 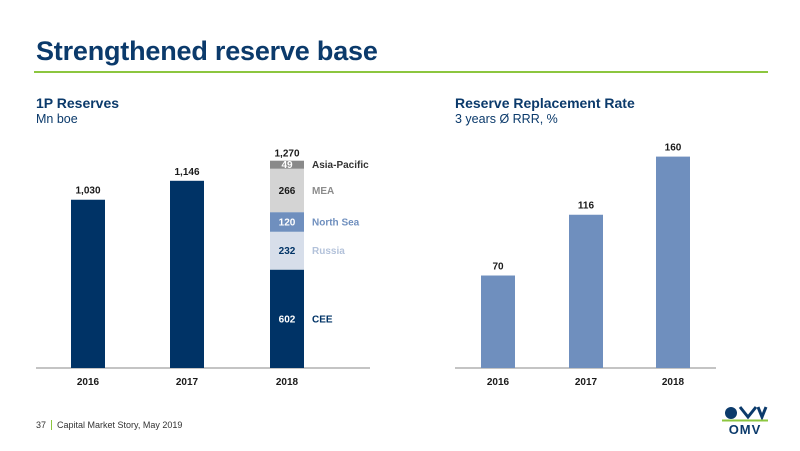 I want to click on segment-label-russia: 232, so click(x=287, y=251).